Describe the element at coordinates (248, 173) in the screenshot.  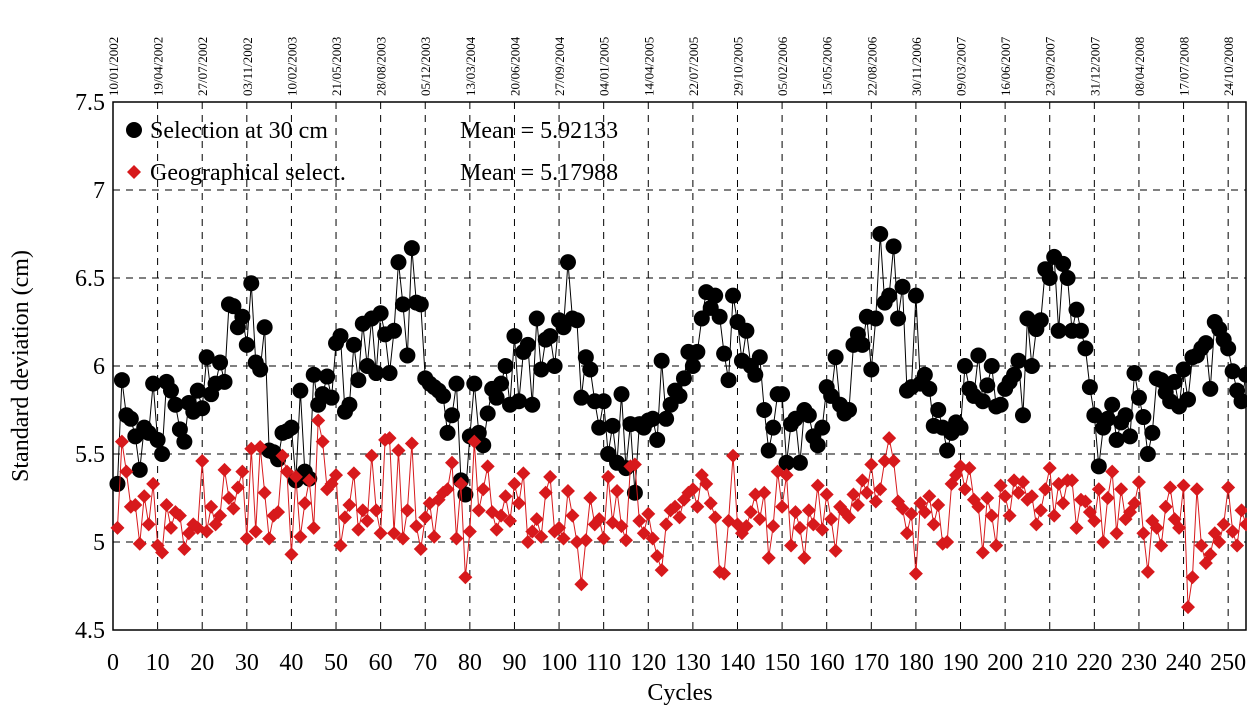
I see `legend-label: Geographical select.` at that location.